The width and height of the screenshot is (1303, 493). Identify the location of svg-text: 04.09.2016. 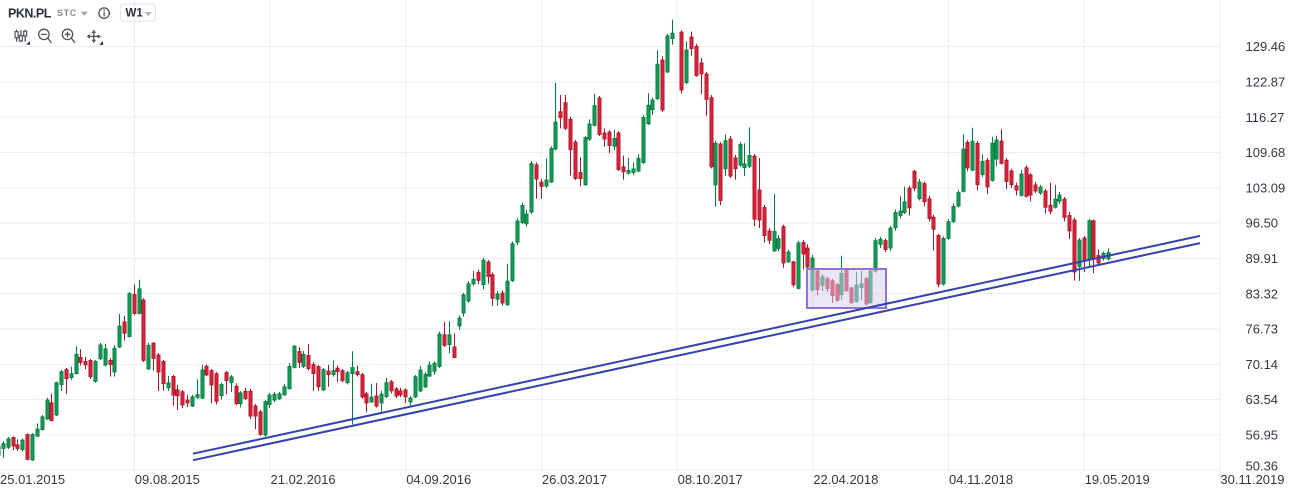
(438, 479).